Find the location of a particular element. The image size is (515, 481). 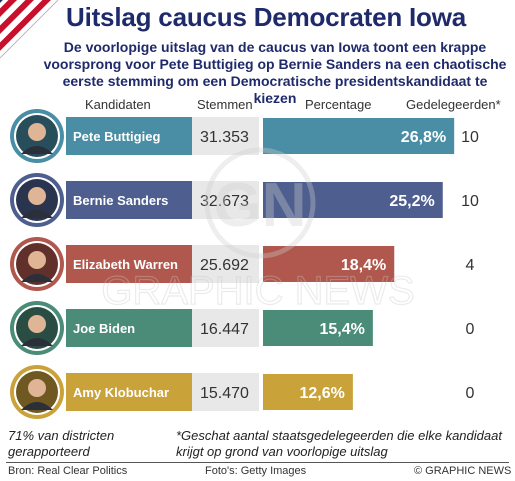

candidate-row: Joe Biden 16.447 15,4% 0 is located at coordinates (242, 328).